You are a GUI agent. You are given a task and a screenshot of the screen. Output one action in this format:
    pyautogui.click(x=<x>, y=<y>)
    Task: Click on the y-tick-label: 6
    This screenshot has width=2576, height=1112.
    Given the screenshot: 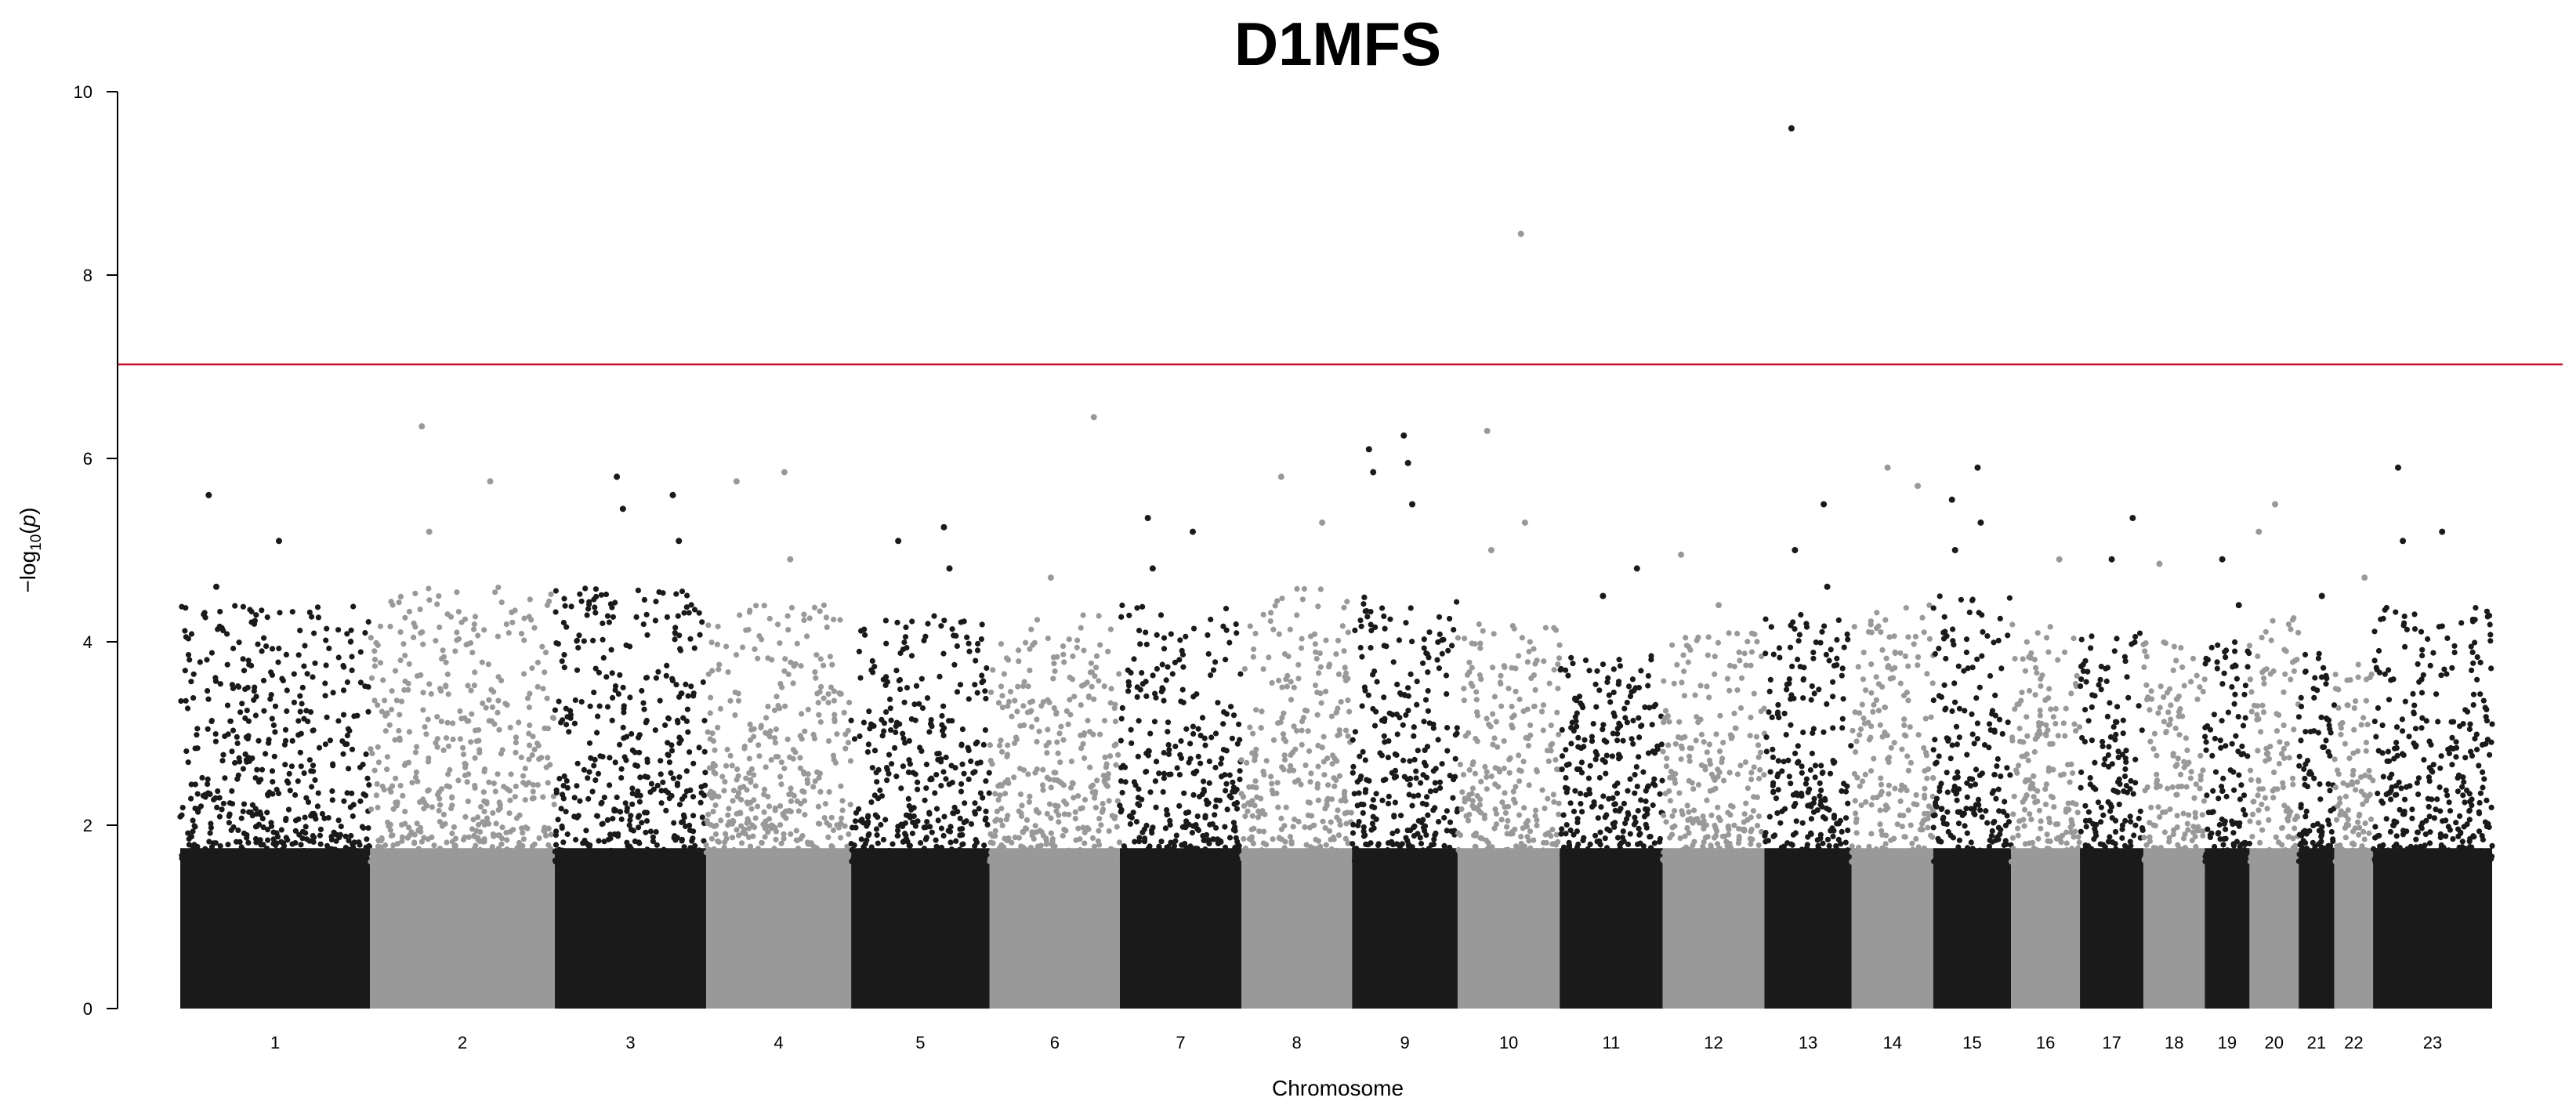 What is the action you would take?
    pyautogui.click(x=87, y=459)
    